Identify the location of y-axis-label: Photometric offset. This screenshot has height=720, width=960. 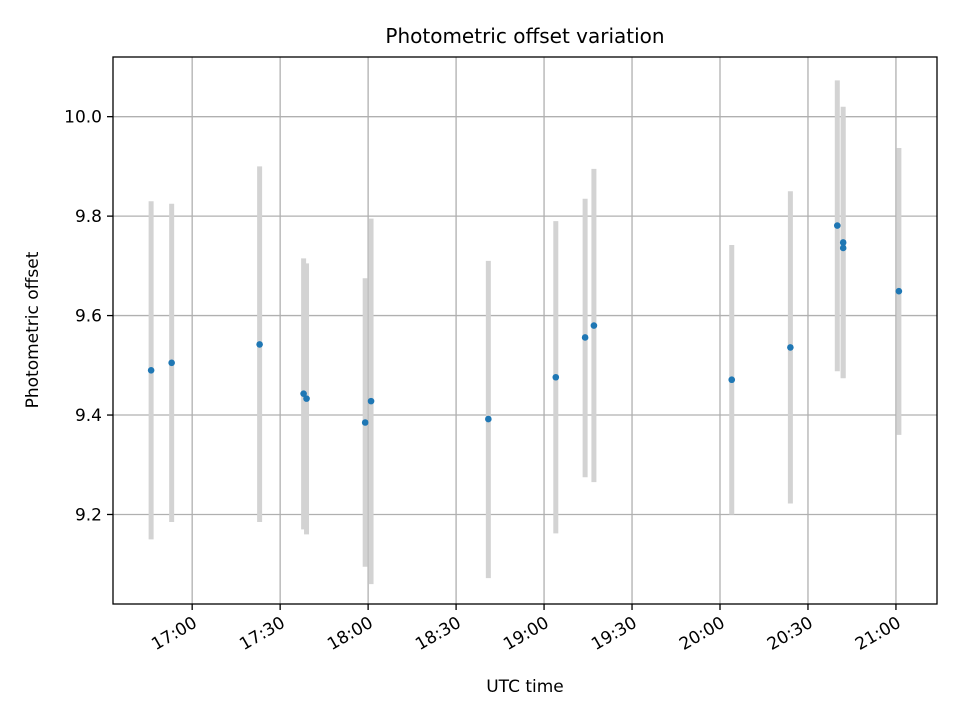
(33, 329).